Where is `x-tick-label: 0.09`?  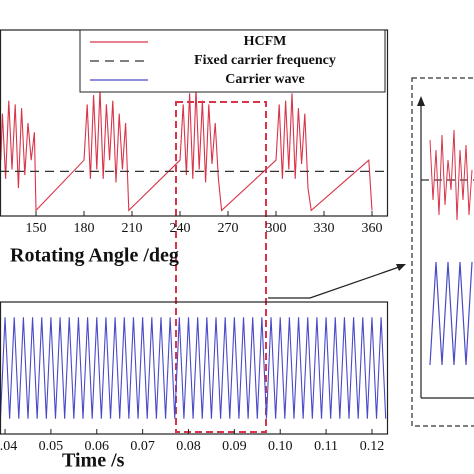 x-tick-label: 0.09 is located at coordinates (234, 446).